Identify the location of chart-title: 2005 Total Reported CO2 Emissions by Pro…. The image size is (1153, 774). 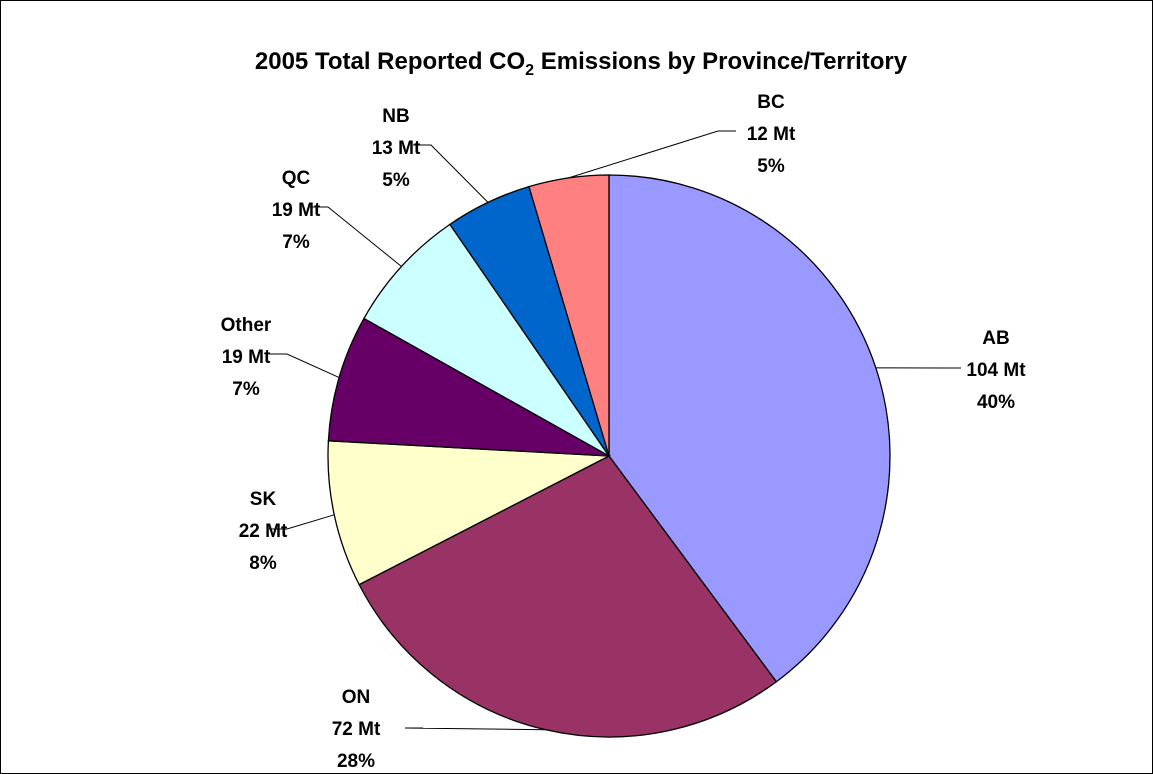
(581, 63).